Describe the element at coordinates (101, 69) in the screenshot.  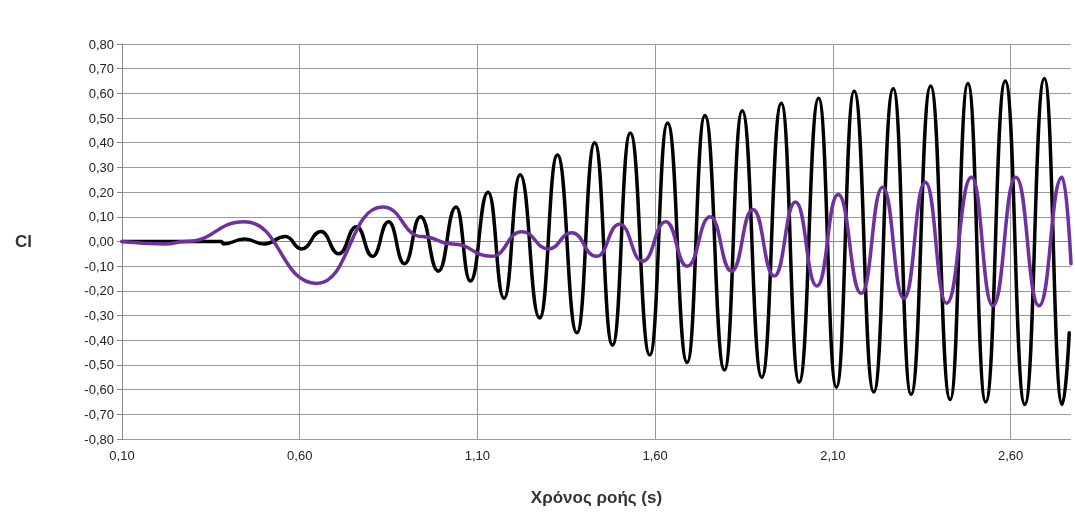
I see `y-tick-label: 0,70` at that location.